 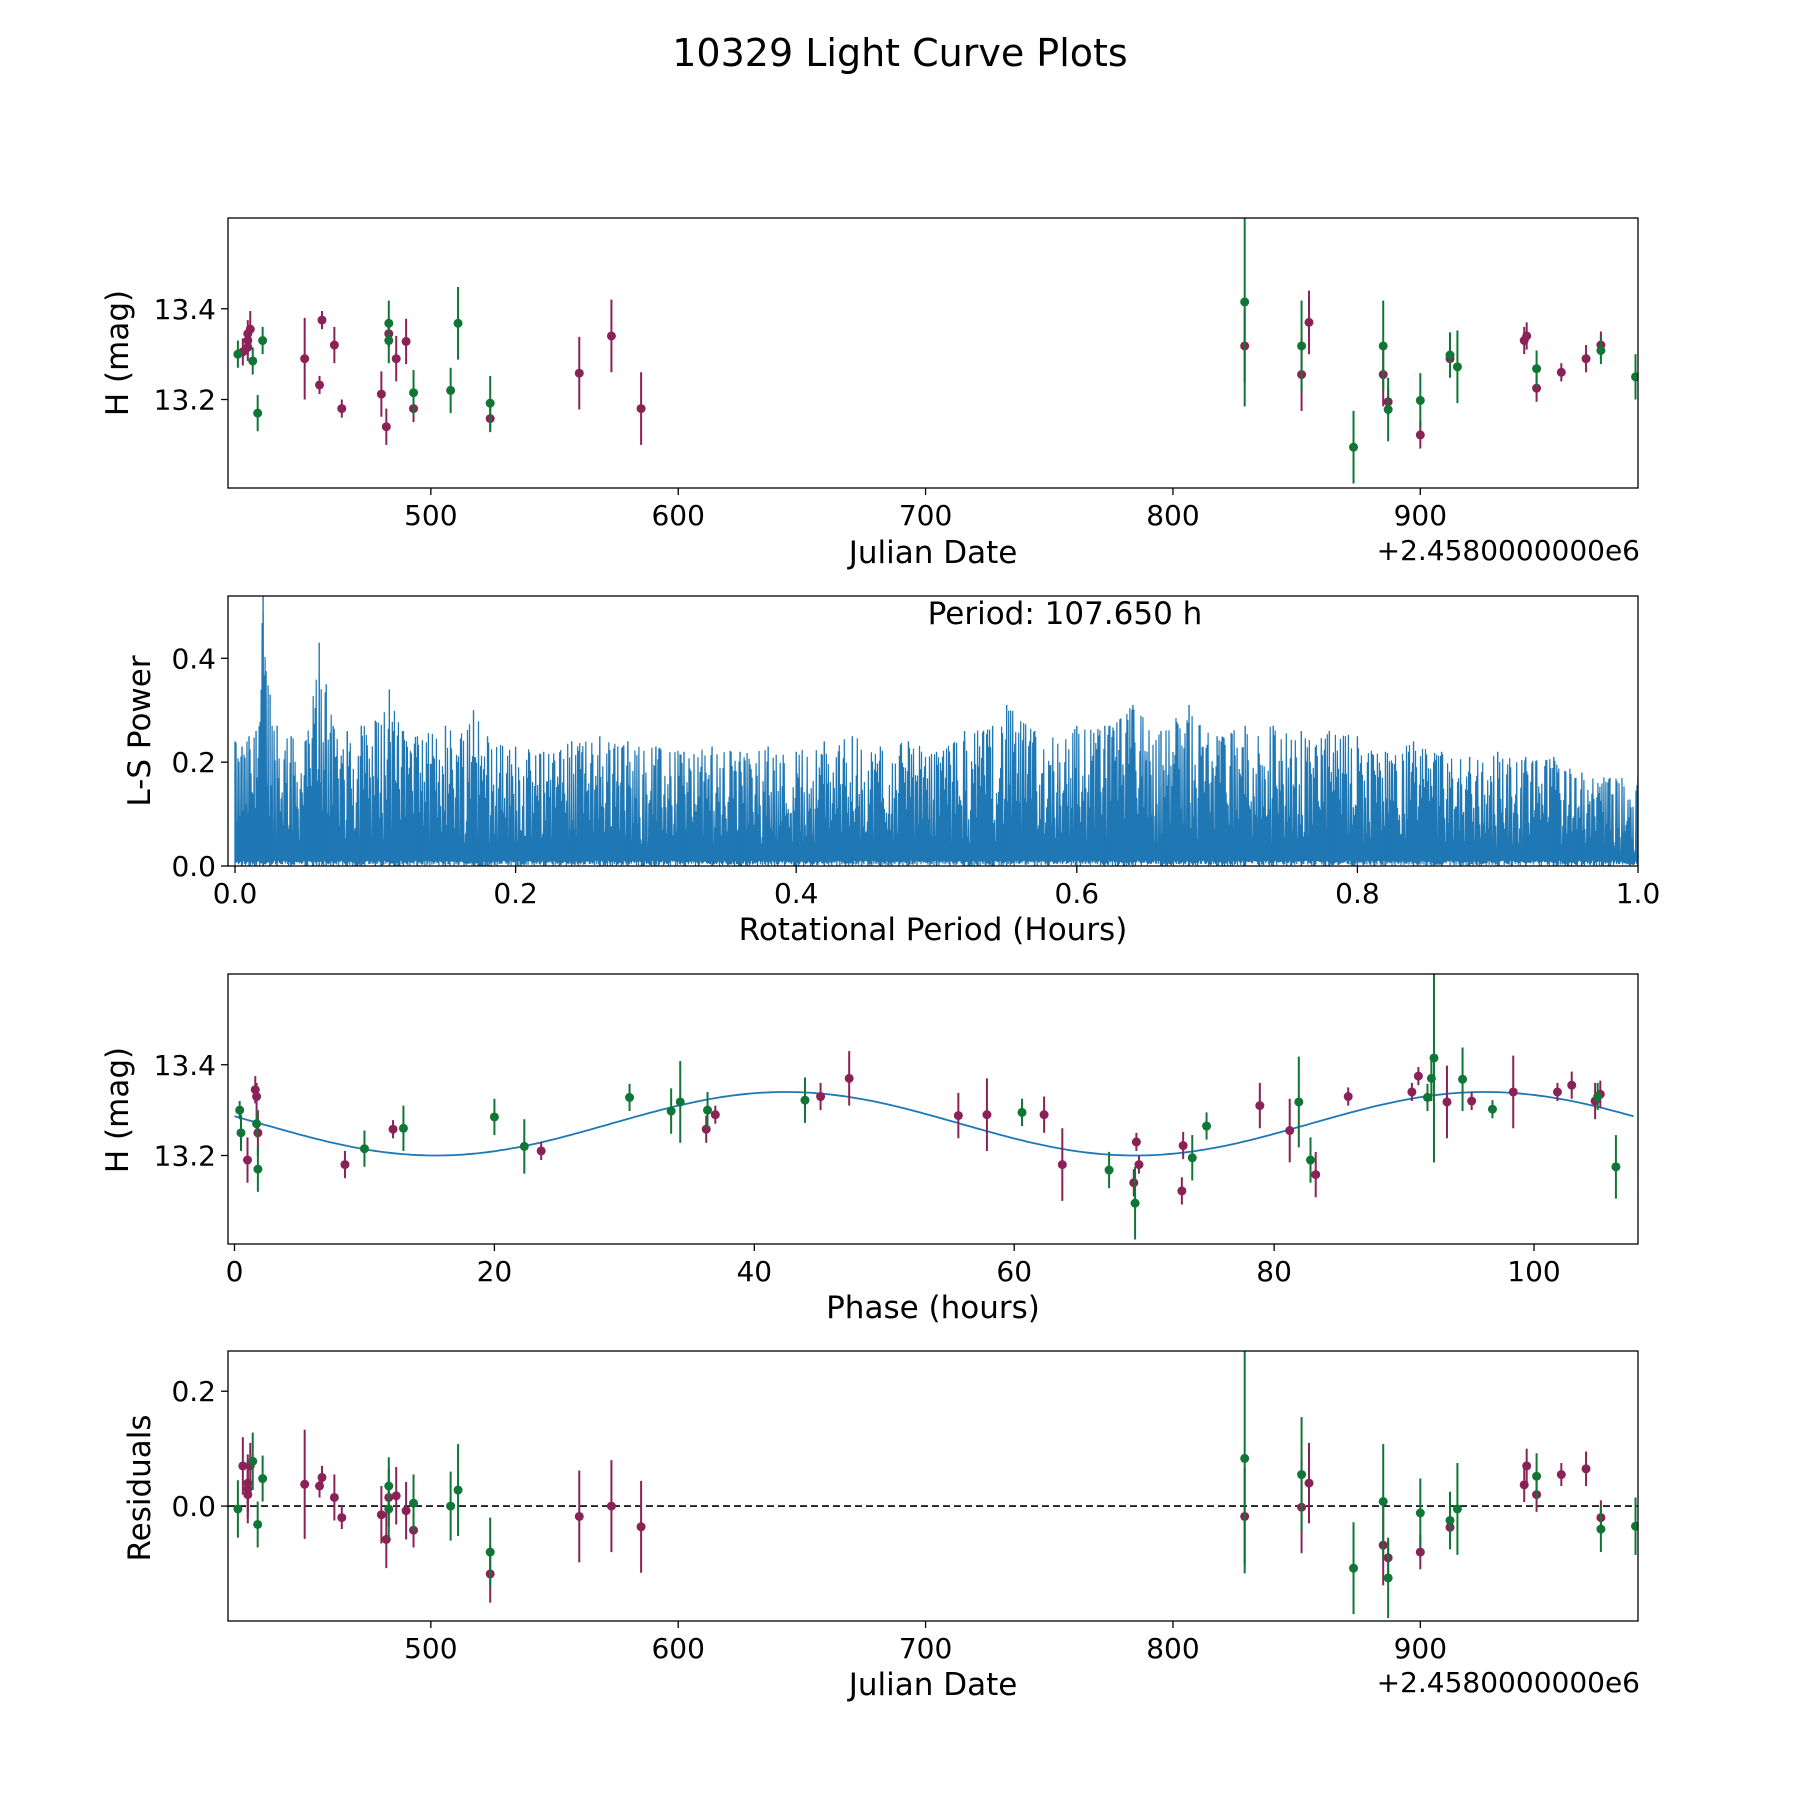 What do you see at coordinates (925, 515) in the screenshot?
I see `light-curve-xtick-label: 700` at bounding box center [925, 515].